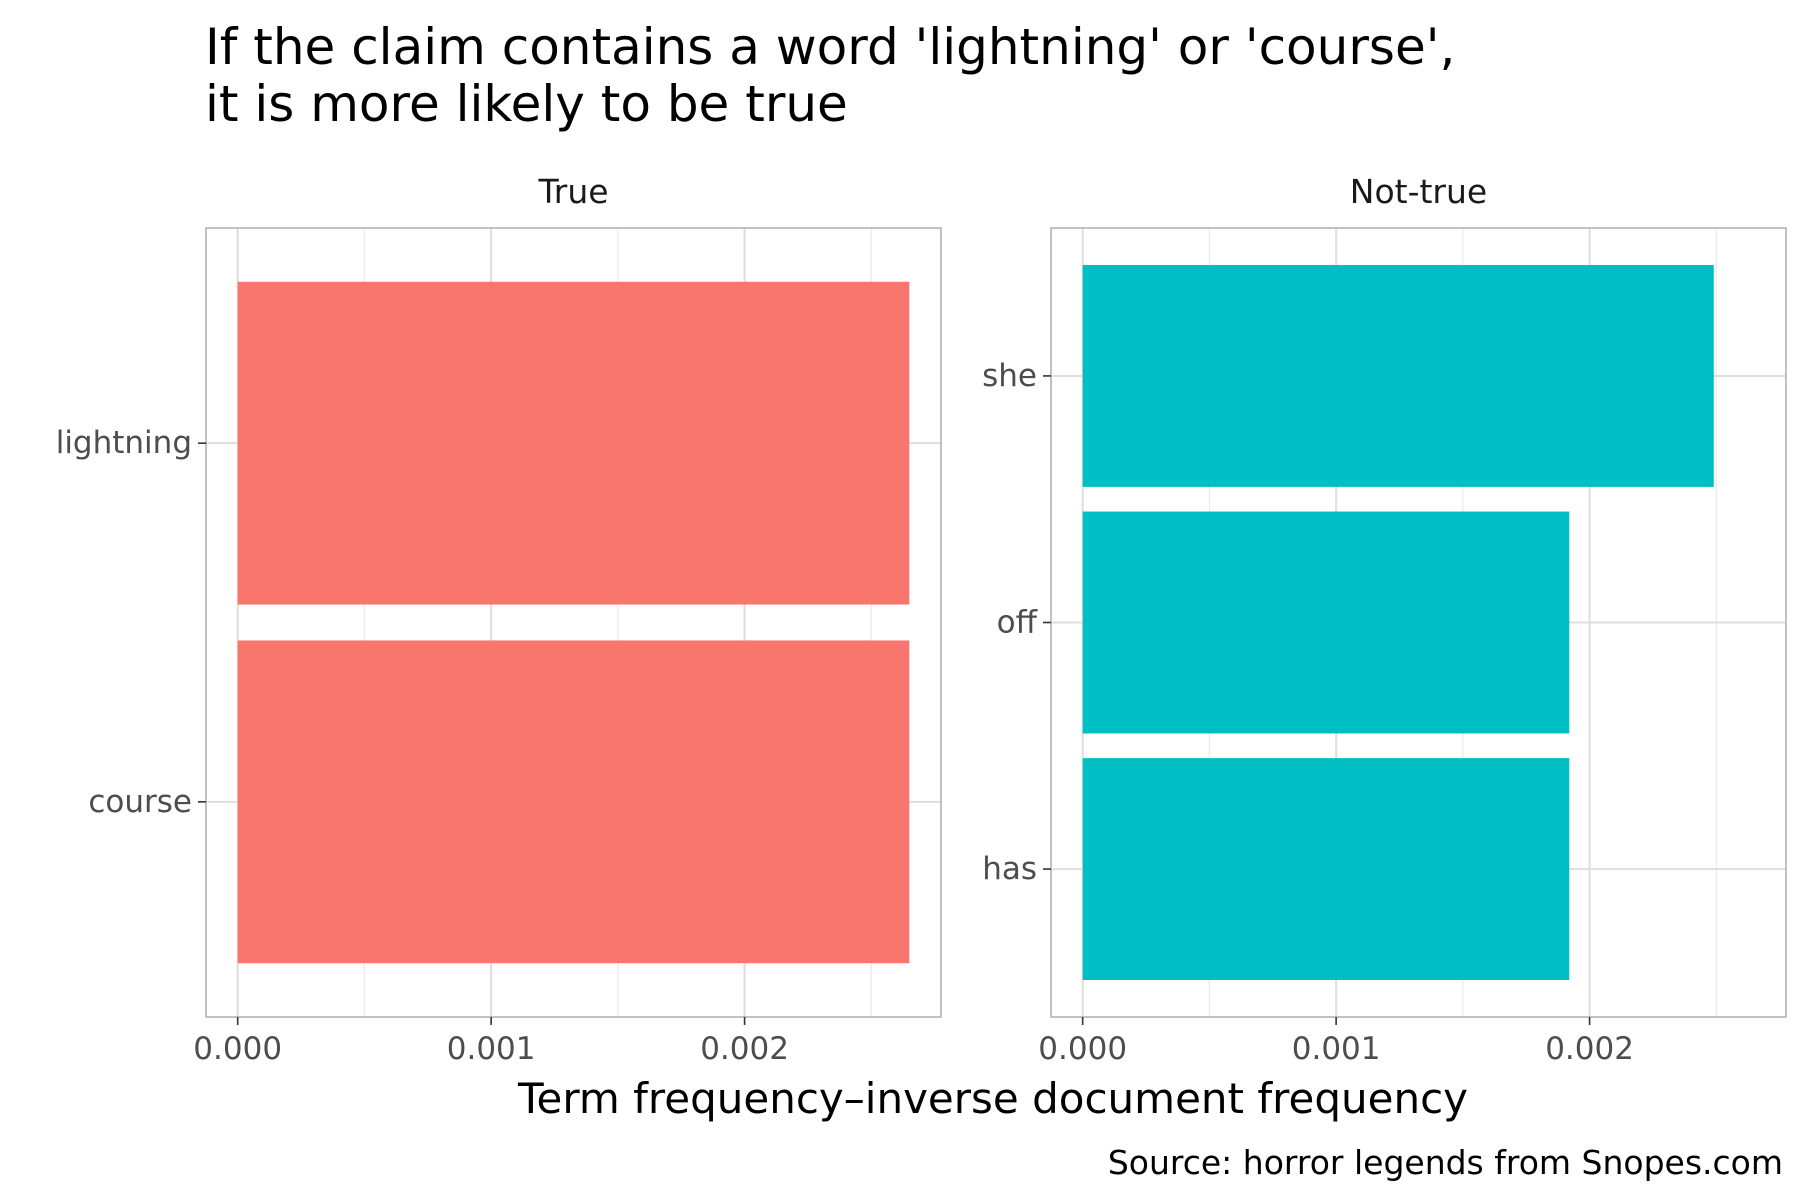 The width and height of the screenshot is (1800, 1200). I want to click on bar-lightning, so click(573, 443).